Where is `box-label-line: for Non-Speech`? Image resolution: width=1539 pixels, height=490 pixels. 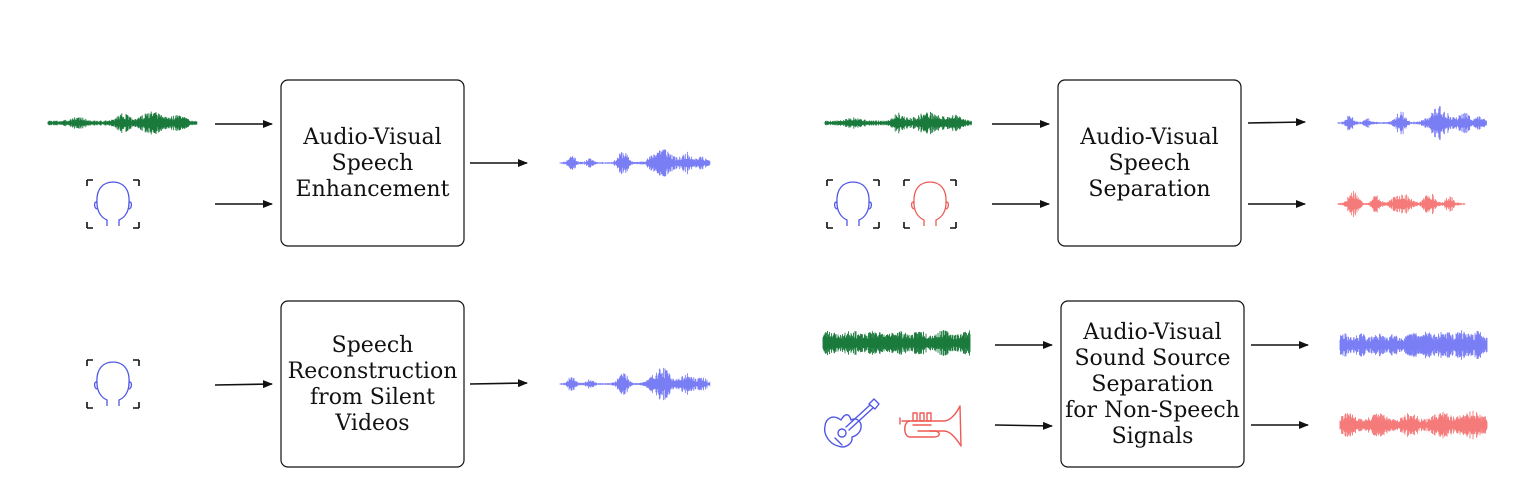
box-label-line: for Non-Speech is located at coordinates (1152, 410).